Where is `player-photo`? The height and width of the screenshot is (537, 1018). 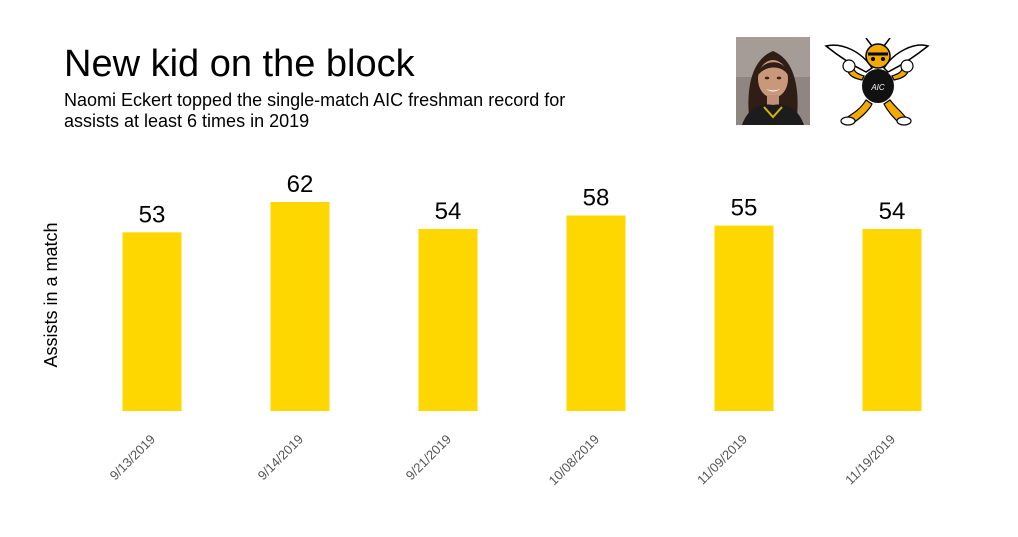
player-photo is located at coordinates (773, 81).